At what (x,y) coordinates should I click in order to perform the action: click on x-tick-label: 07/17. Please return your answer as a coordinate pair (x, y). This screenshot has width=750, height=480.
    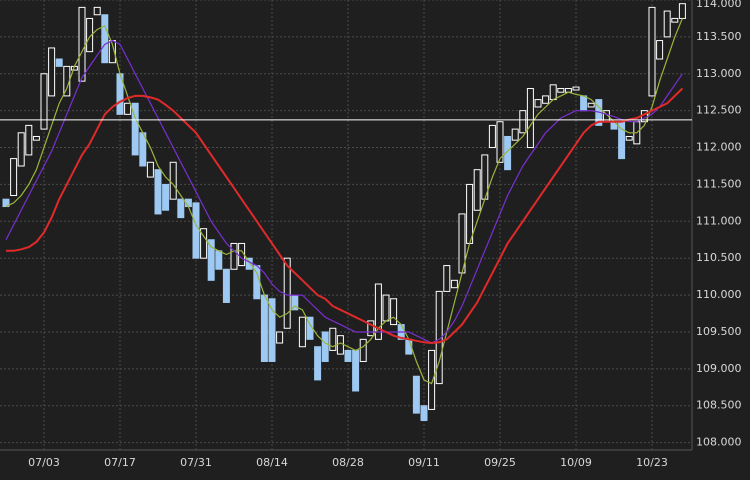
    Looking at the image, I should click on (120, 462).